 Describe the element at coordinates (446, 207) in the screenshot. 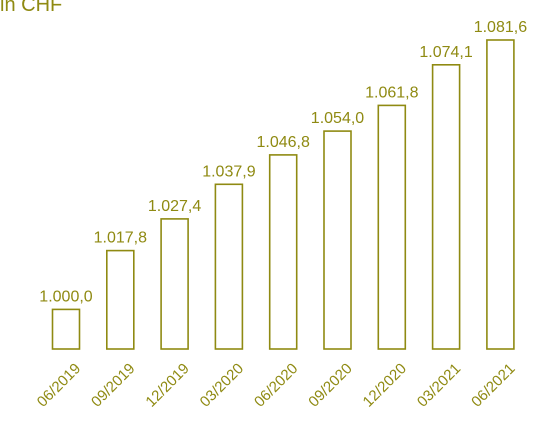

I see `bar-03/2021` at that location.